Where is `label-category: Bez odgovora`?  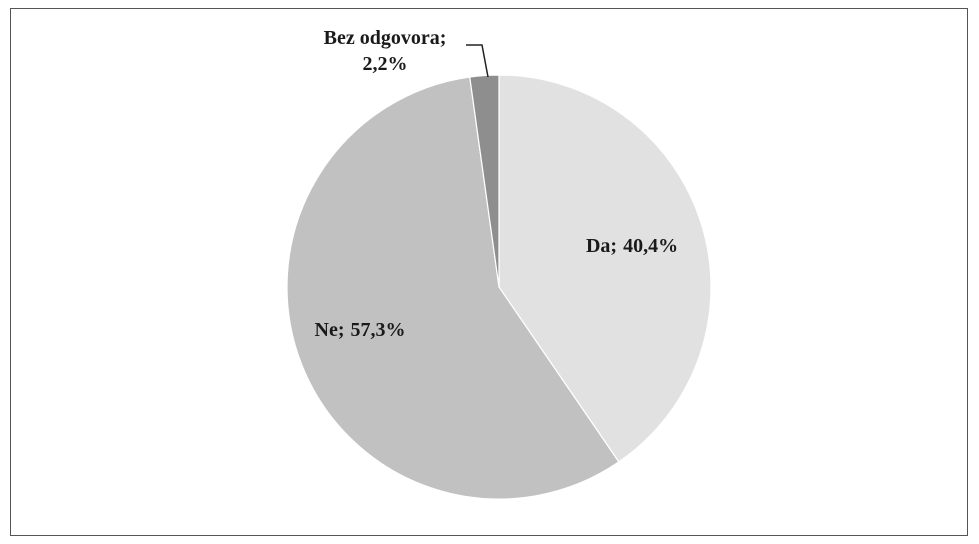
label-category: Bez odgovora is located at coordinates (382, 38).